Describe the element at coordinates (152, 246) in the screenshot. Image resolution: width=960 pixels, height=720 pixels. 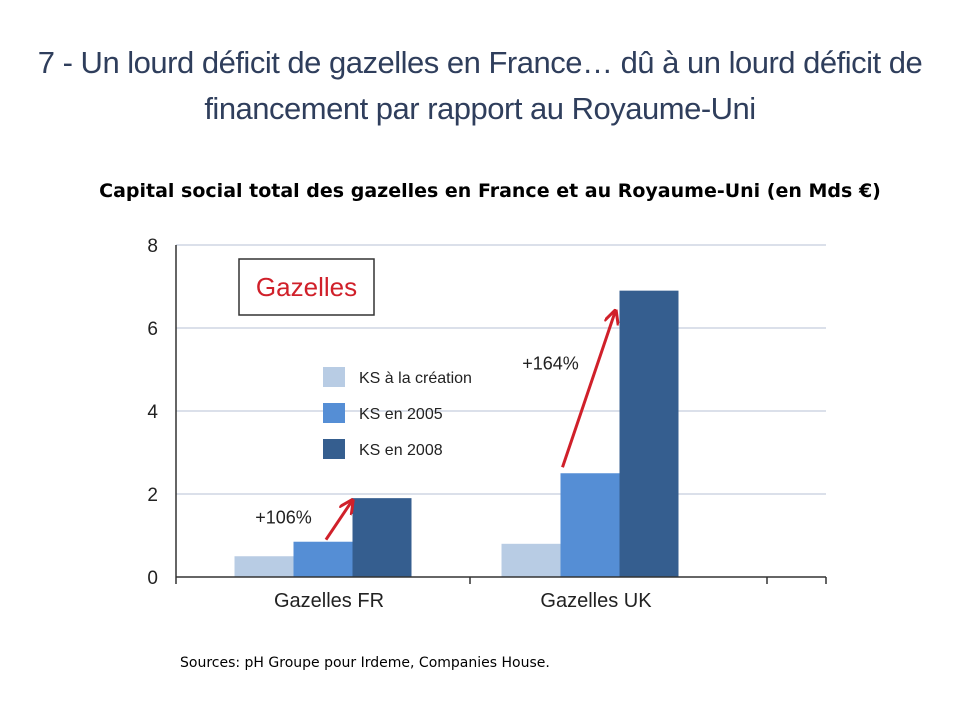
I see `y-tick-label: 8` at that location.